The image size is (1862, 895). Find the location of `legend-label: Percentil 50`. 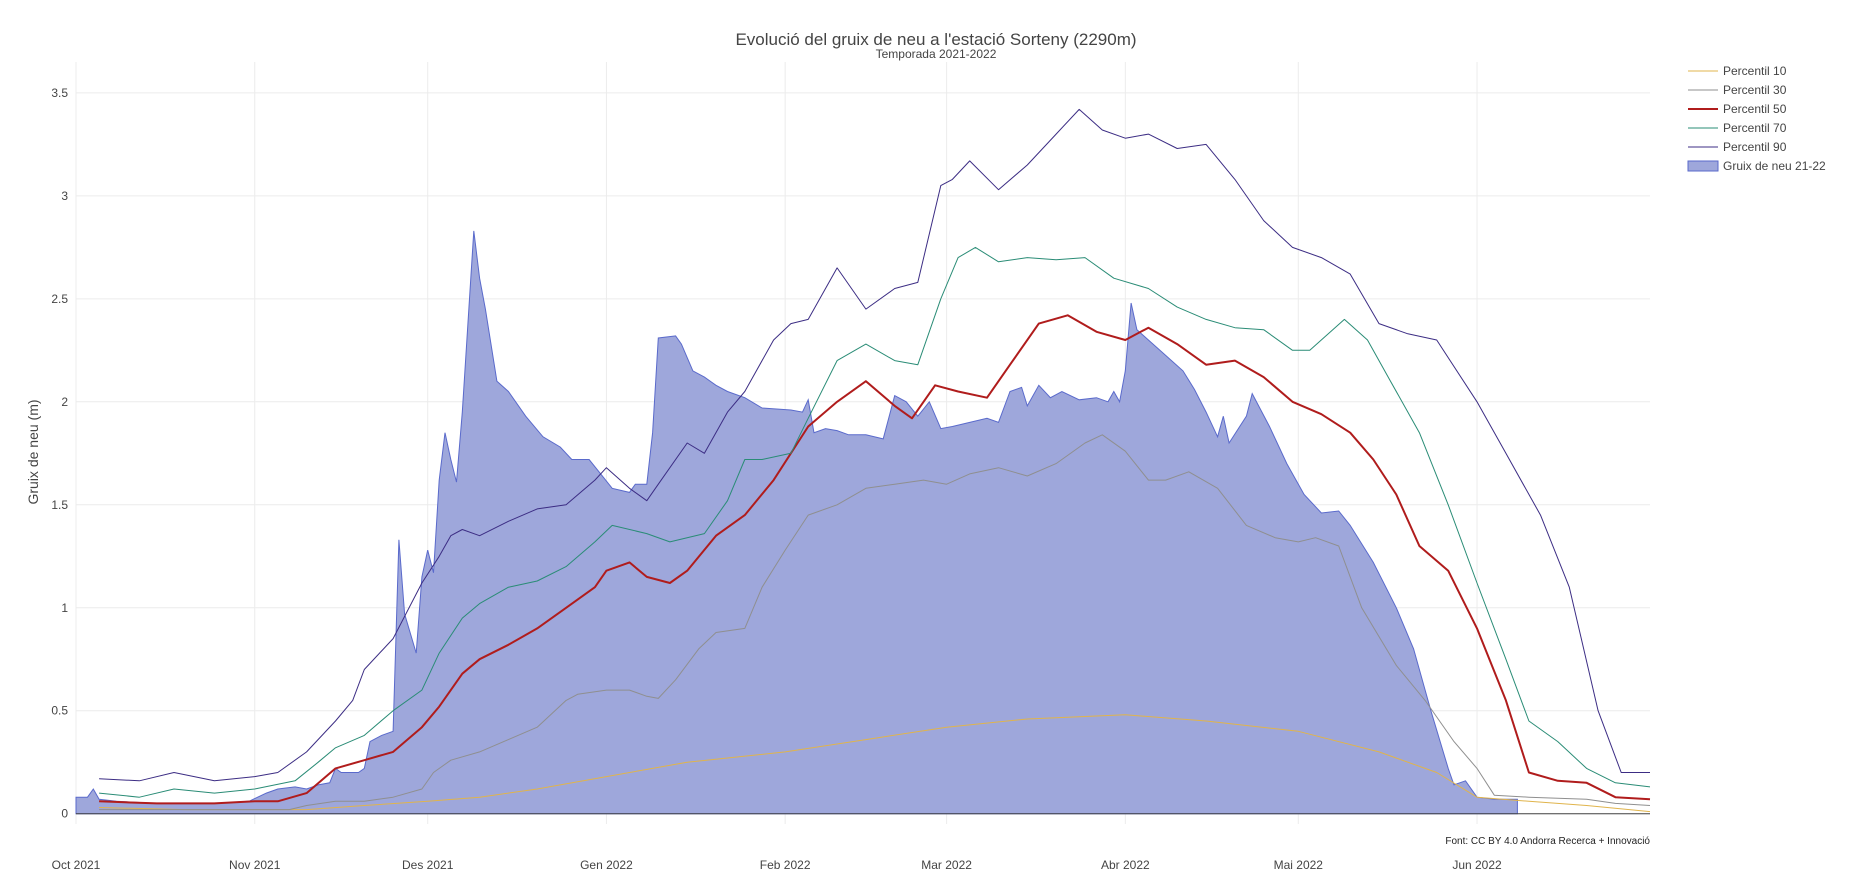

legend-label: Percentil 50 is located at coordinates (1755, 109).